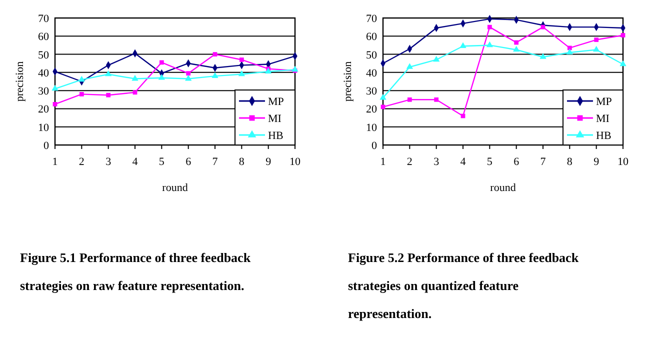  I want to click on text: Figure 5.2 Performance of three feedback strategies on quantized feature representation., so click(464, 285).